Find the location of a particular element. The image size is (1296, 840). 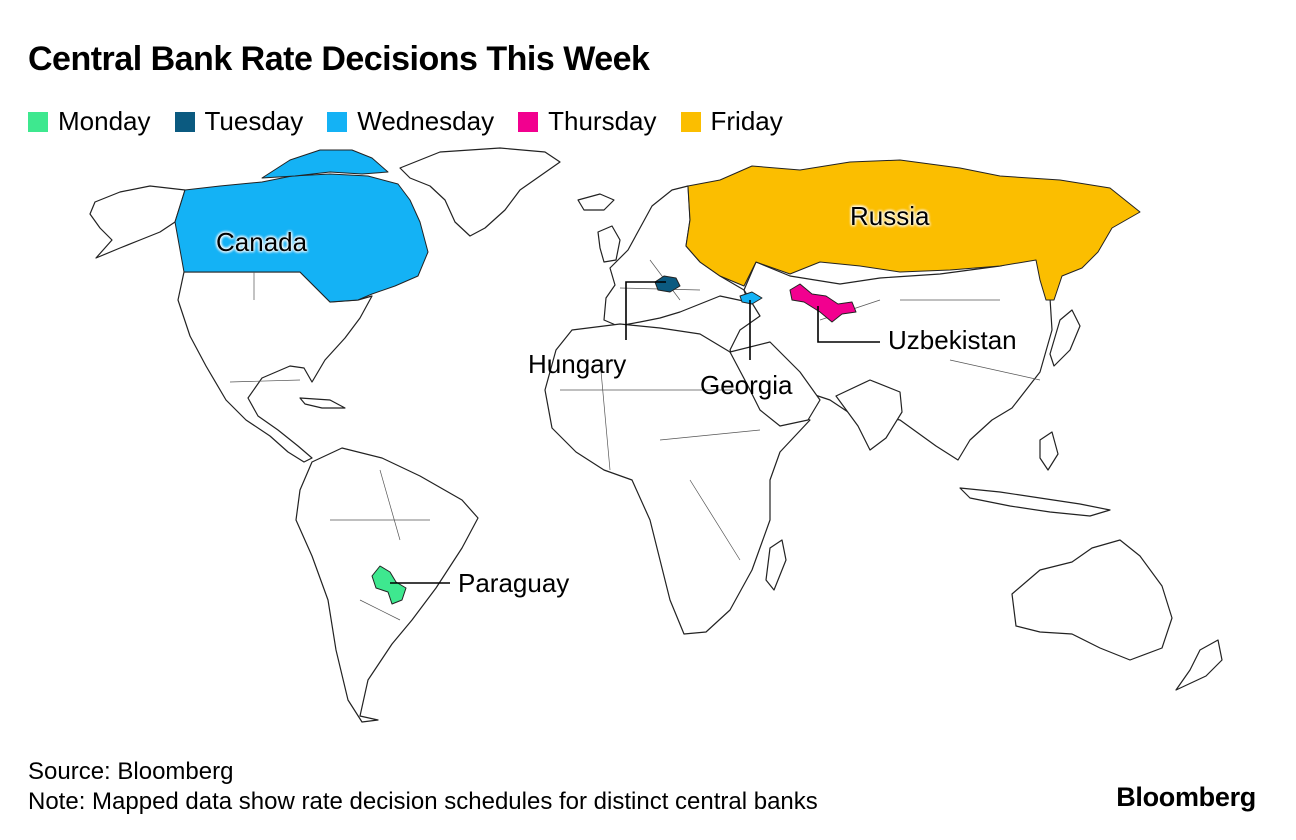

madagascar-shape is located at coordinates (776, 565).